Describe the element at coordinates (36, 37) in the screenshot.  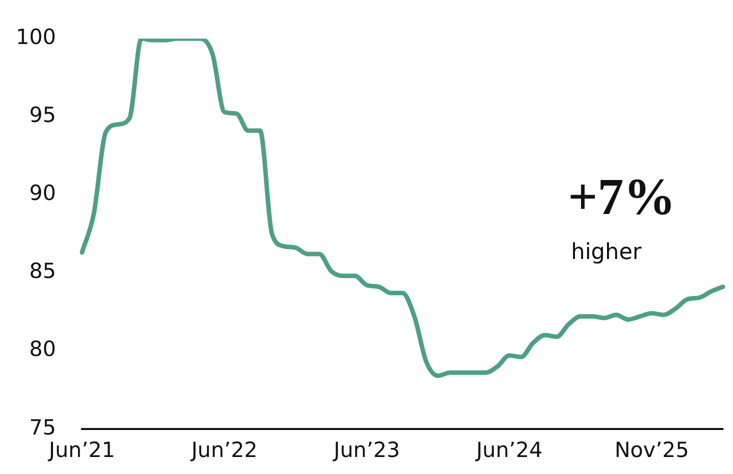
I see `y-tick-label: 100` at that location.